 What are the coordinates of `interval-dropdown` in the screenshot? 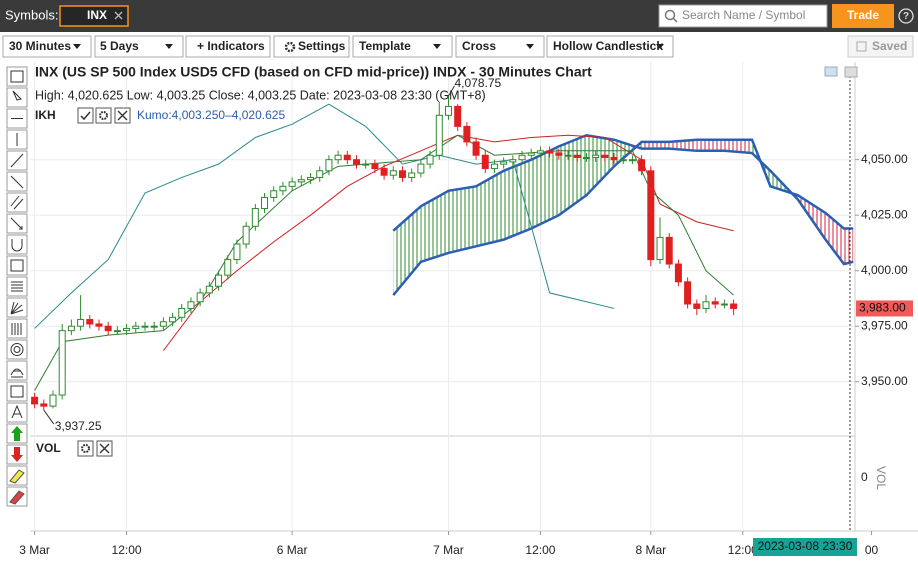 It's located at (47, 46).